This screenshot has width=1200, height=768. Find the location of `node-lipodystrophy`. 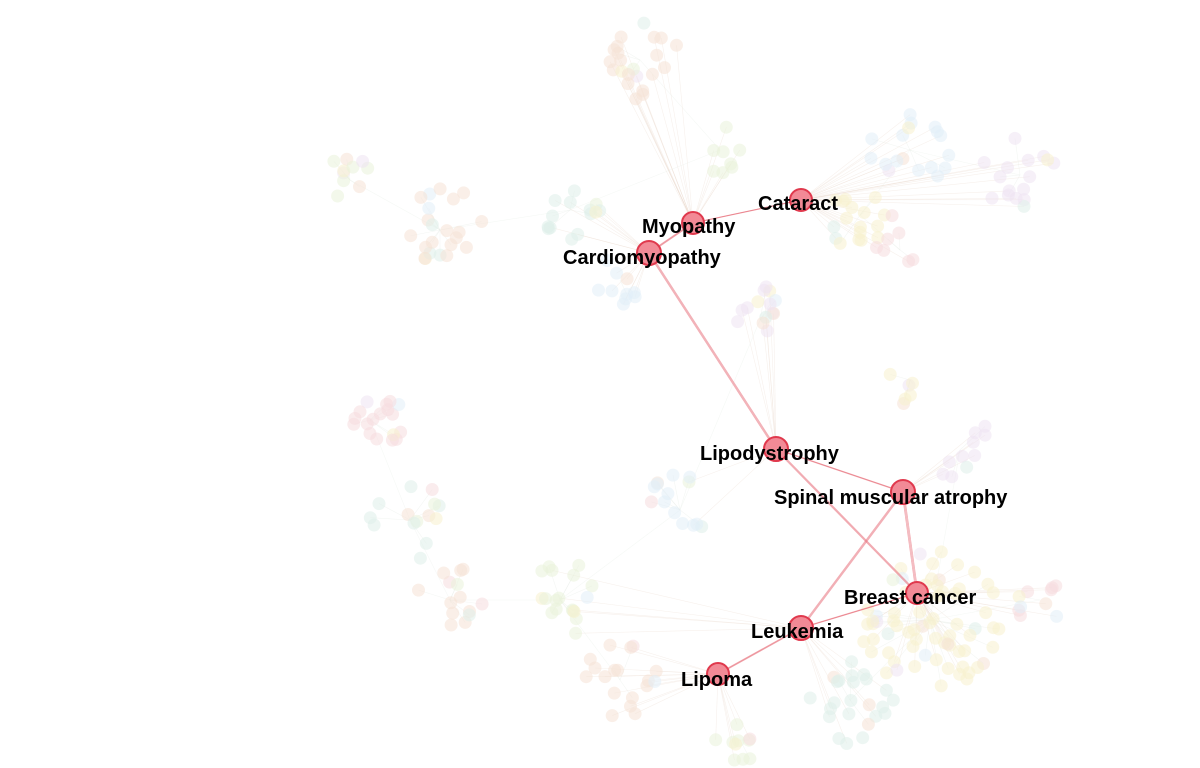

node-lipodystrophy is located at coordinates (776, 449).